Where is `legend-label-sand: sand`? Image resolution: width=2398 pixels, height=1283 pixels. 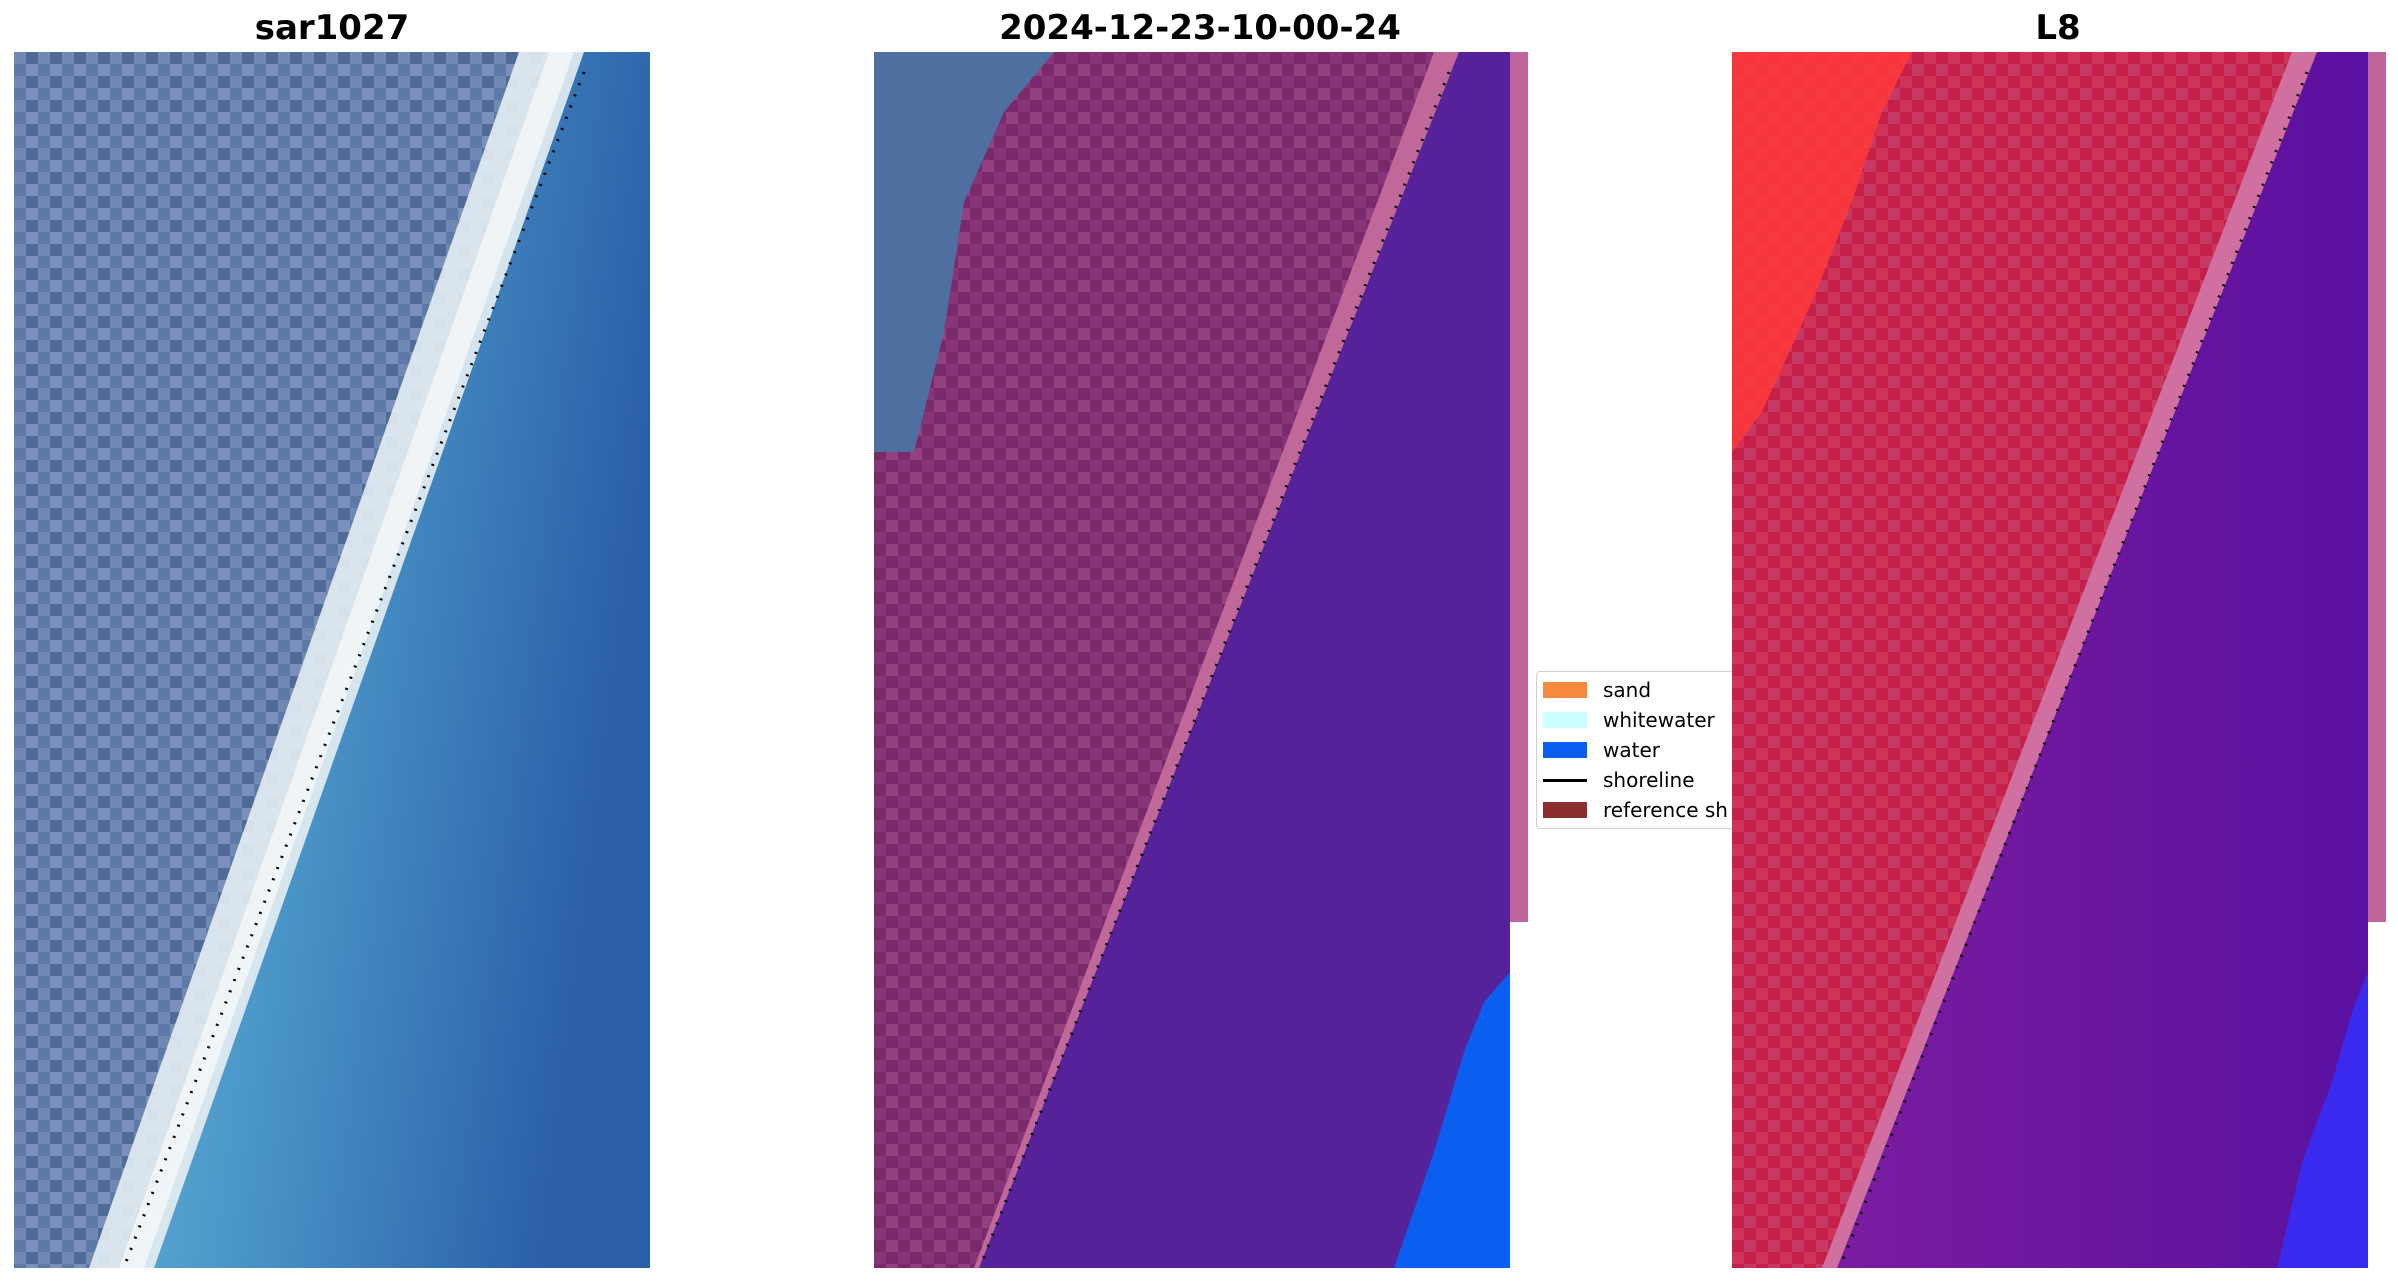 legend-label-sand: sand is located at coordinates (1627, 690).